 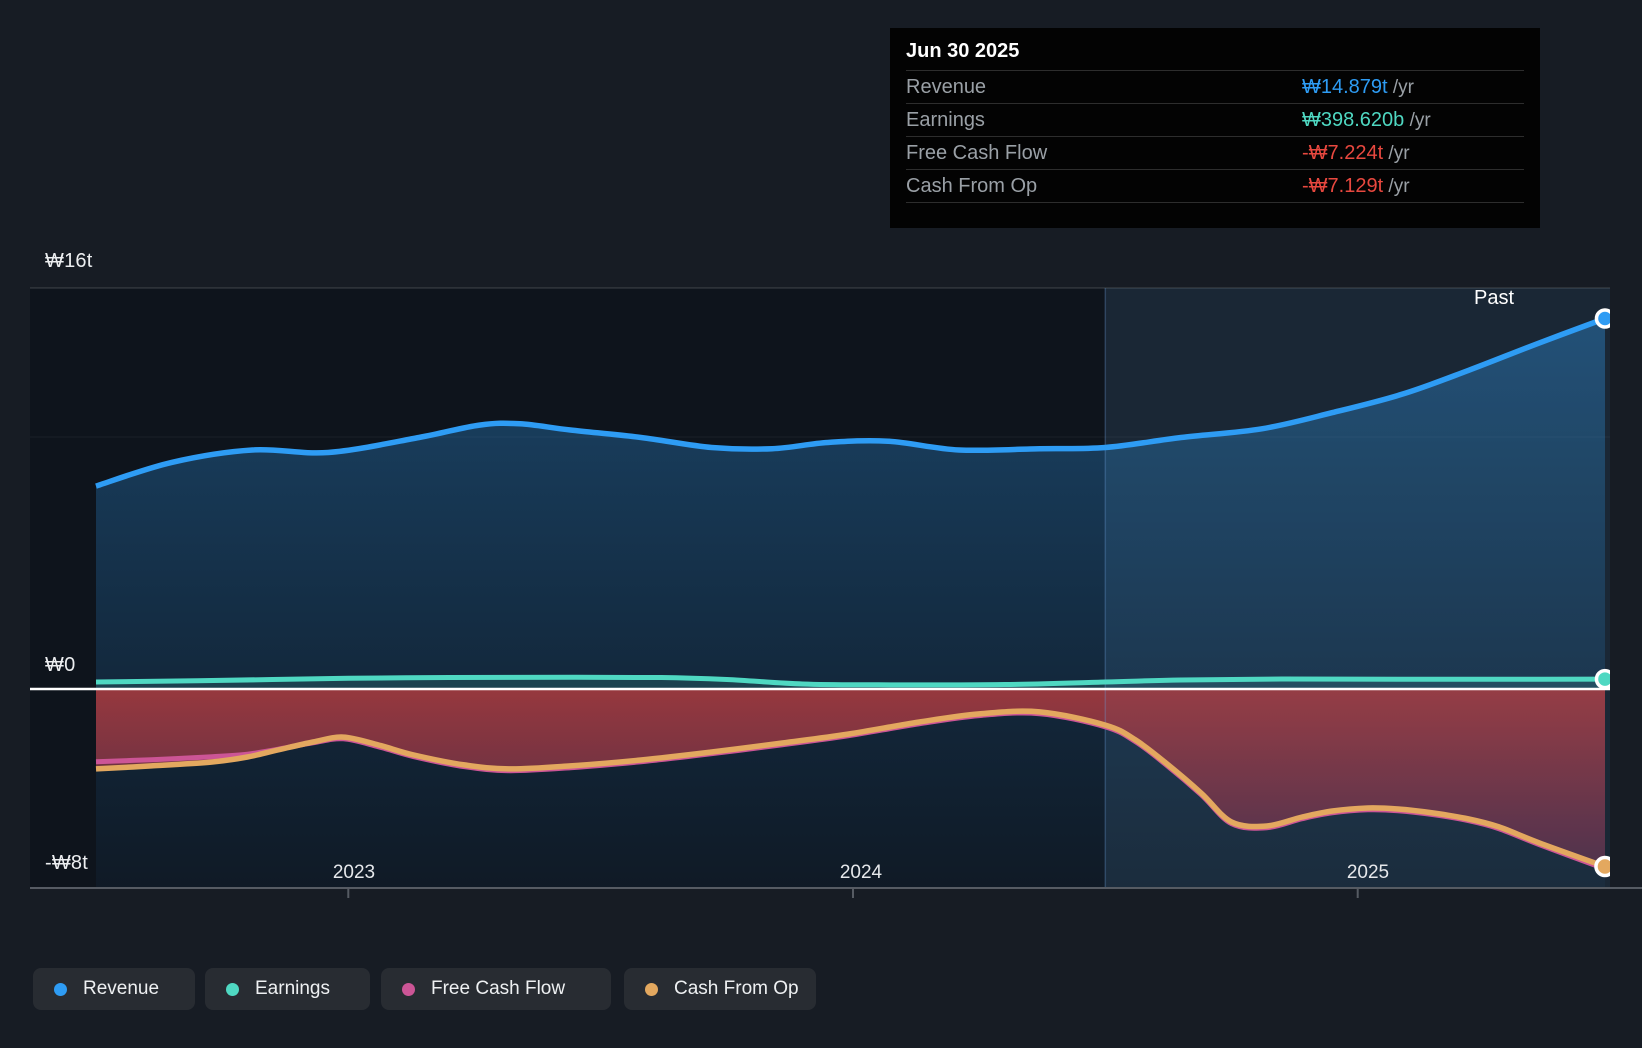 I want to click on tooltip-row-earnings: Earnings ₩398.620b /yr, so click(x=1215, y=119).